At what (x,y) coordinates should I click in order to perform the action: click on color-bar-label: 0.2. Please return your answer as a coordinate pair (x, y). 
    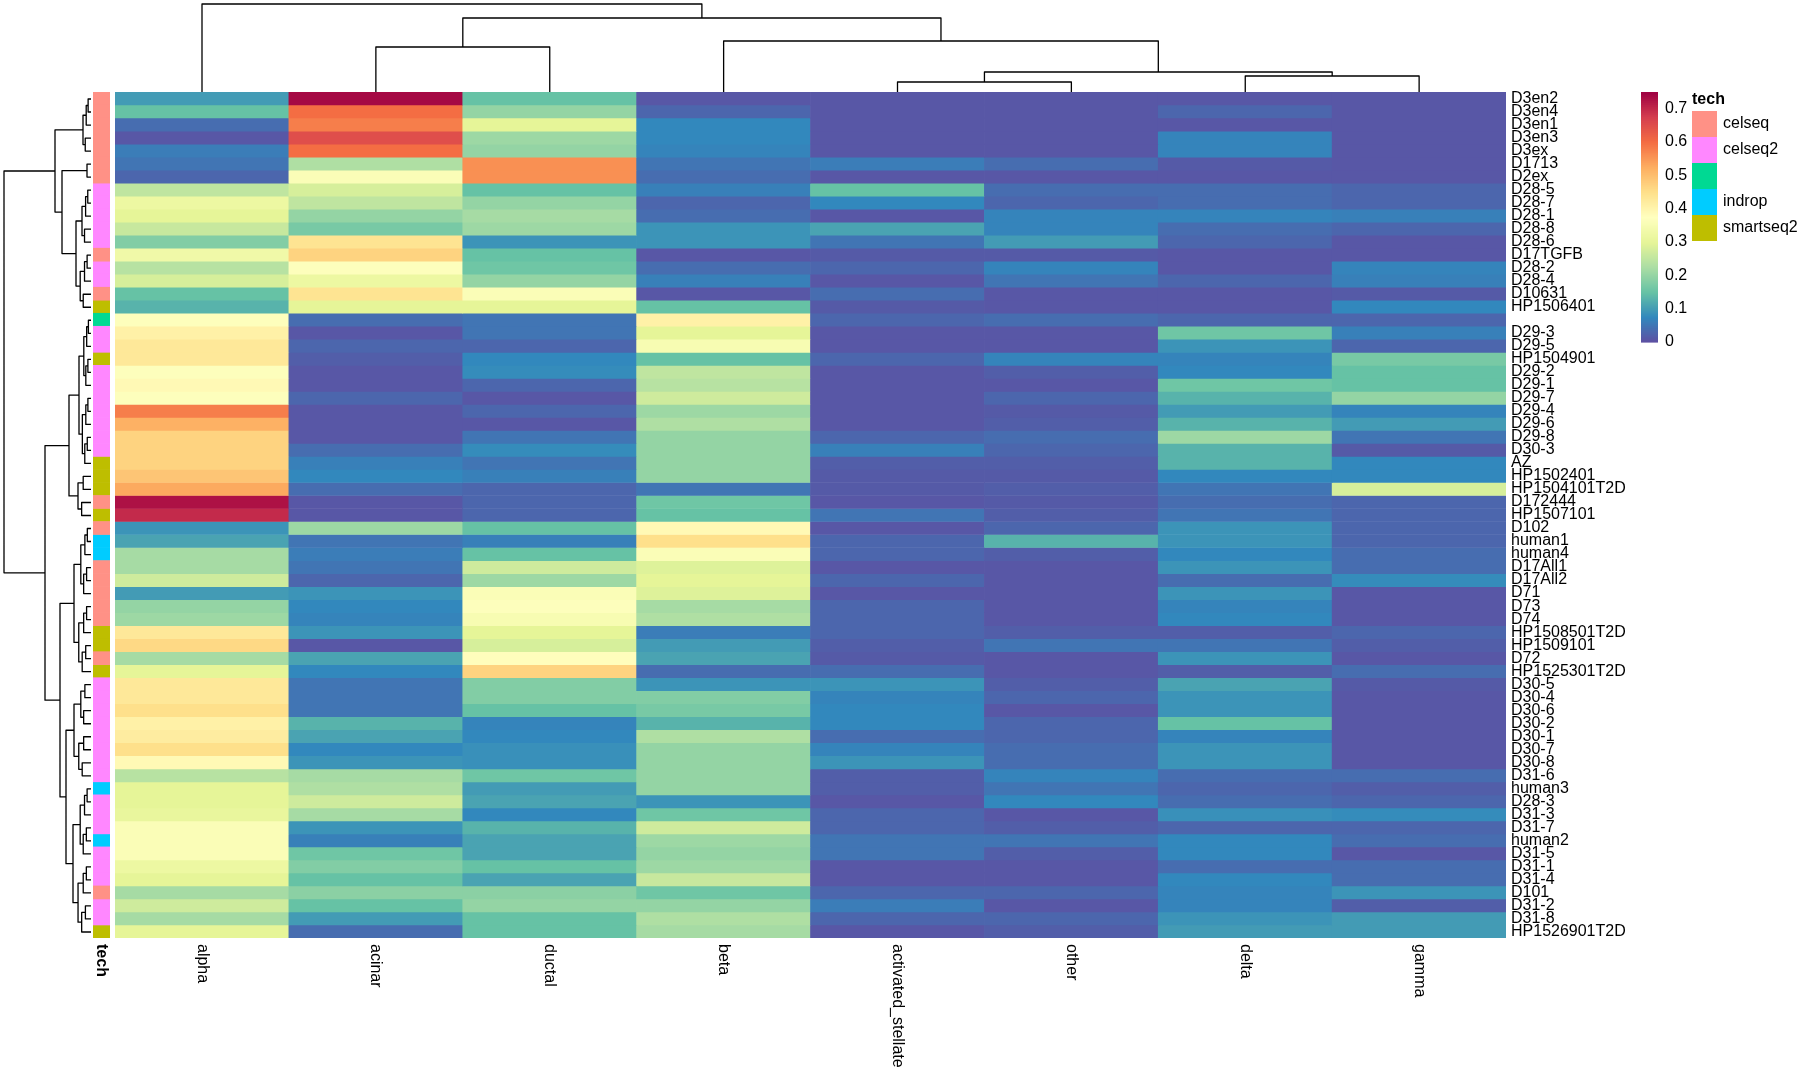
    Looking at the image, I should click on (1676, 274).